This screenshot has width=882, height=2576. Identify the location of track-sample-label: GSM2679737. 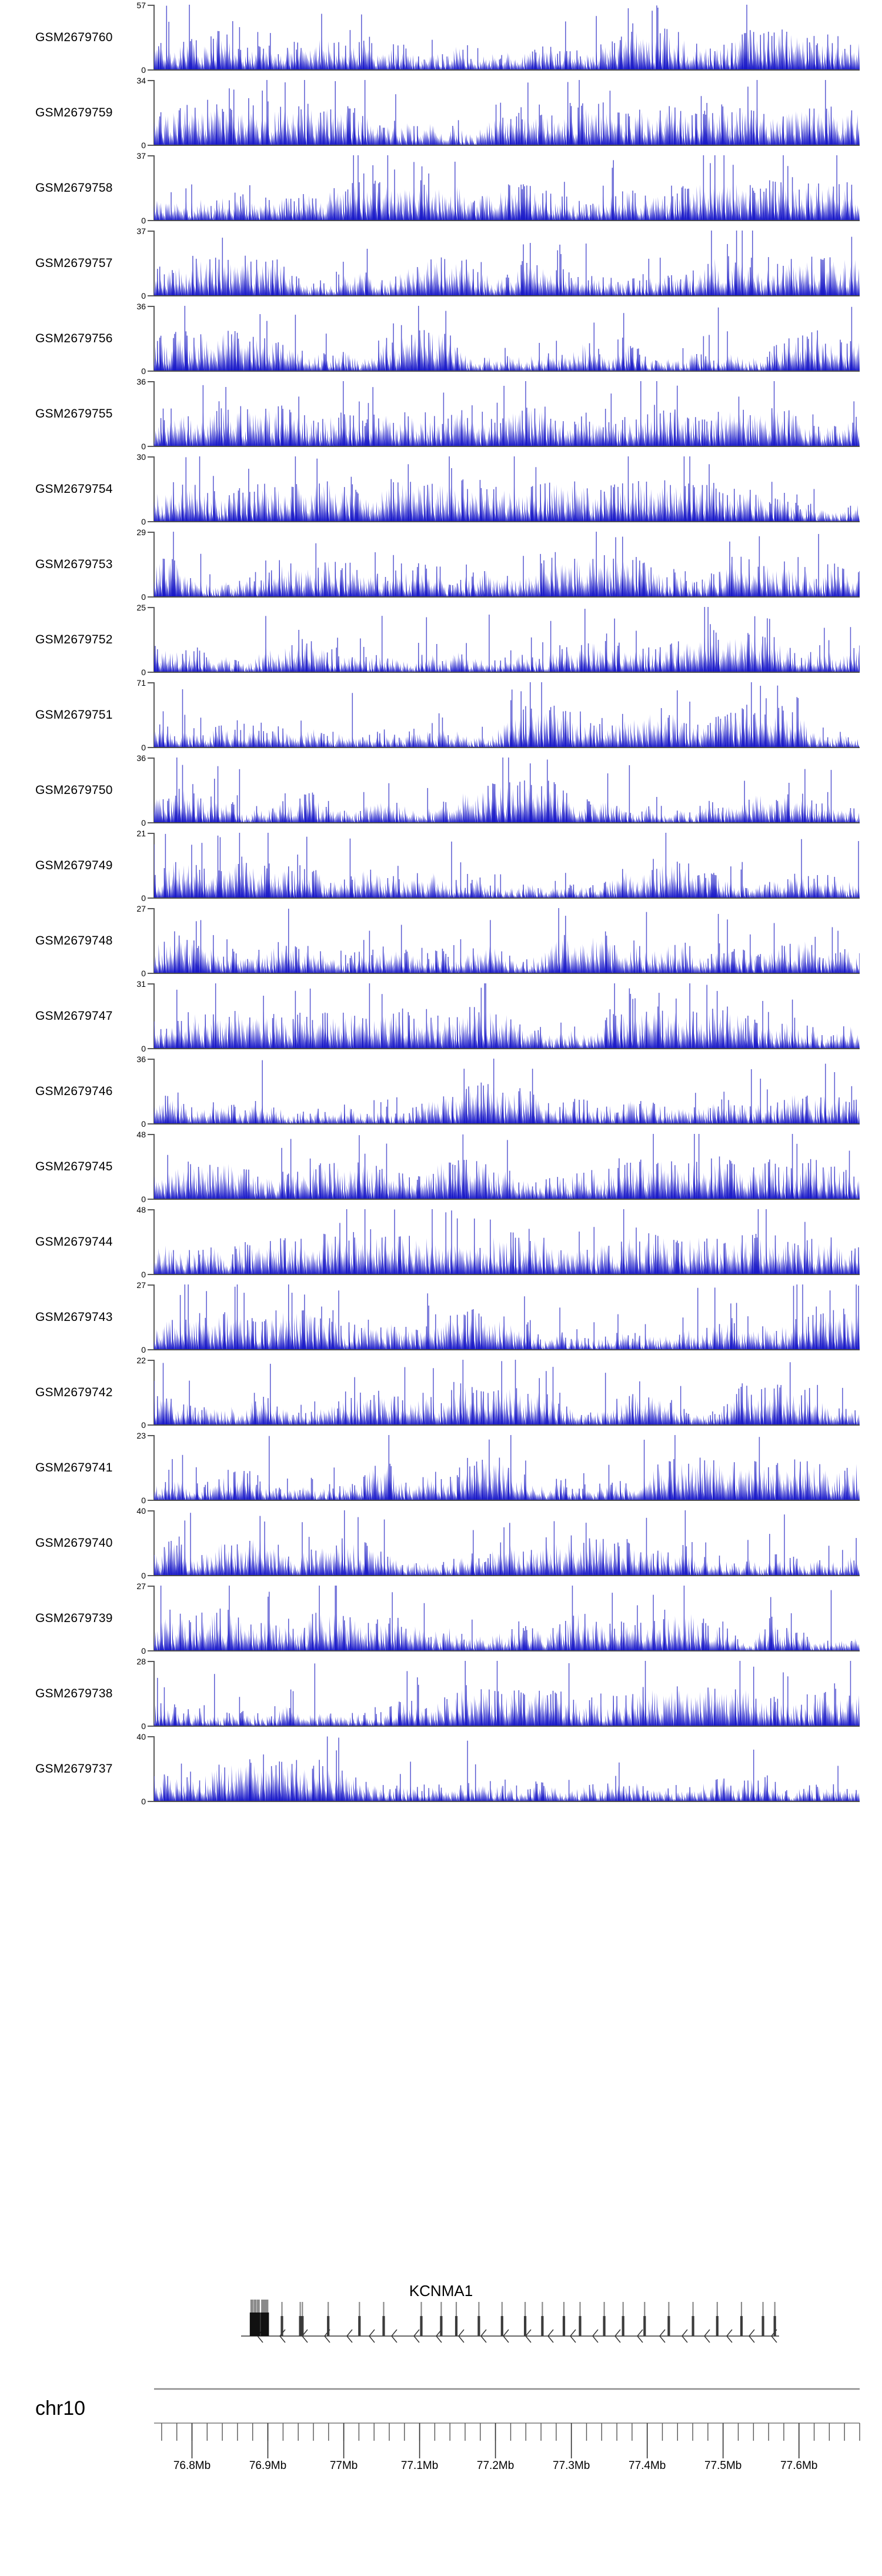
(74, 1769).